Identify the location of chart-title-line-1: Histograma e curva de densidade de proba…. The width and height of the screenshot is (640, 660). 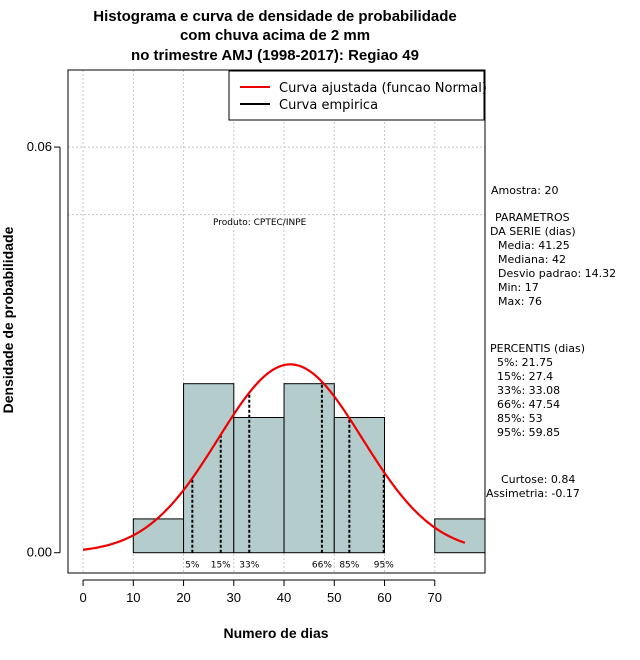
(274, 16).